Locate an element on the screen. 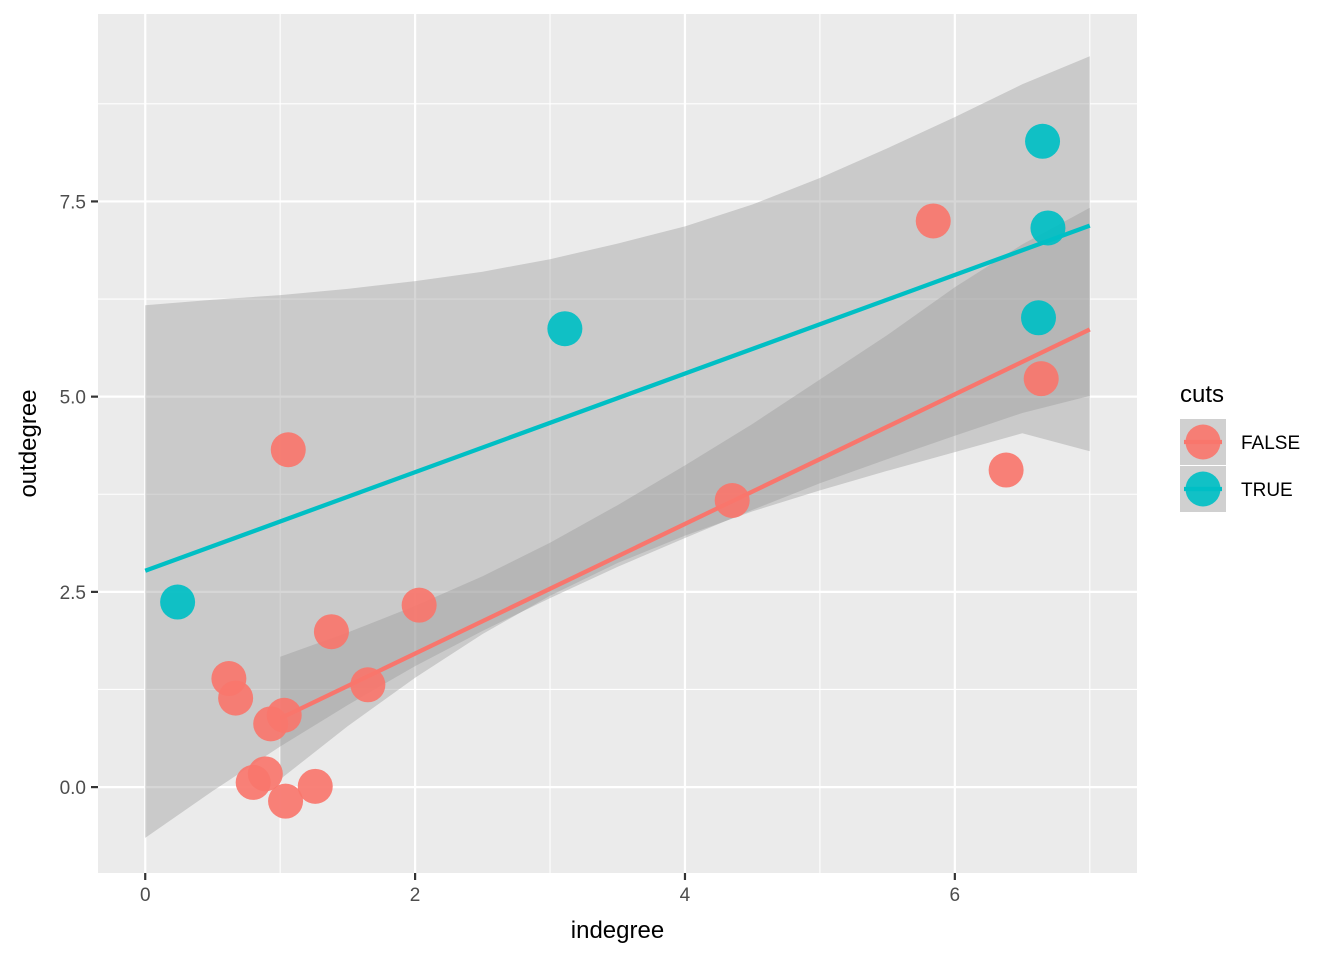 Image resolution: width=1344 pixels, height=960 pixels. y-tick-label: 0.0 is located at coordinates (73, 788).